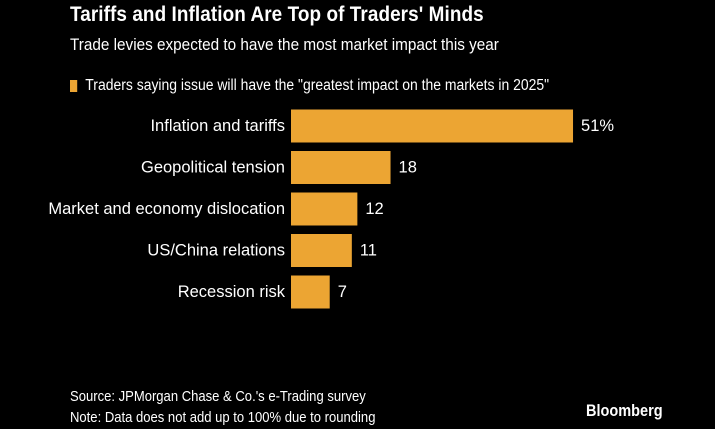 This screenshot has width=715, height=429. Describe the element at coordinates (74, 86) in the screenshot. I see `legend-swatch` at that location.